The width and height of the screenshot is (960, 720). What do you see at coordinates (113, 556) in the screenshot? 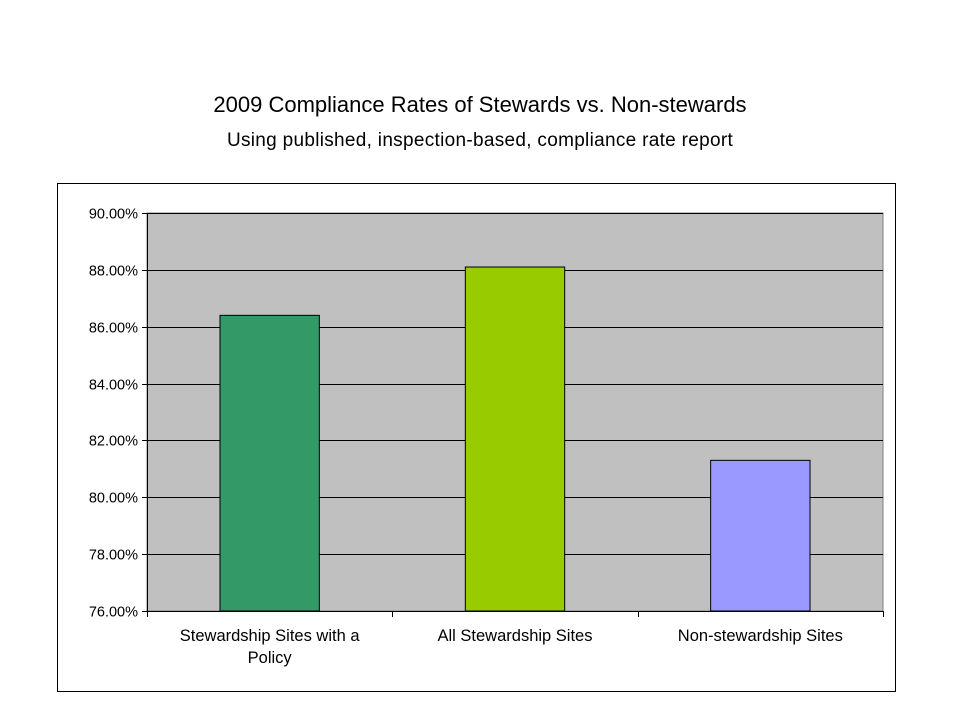
I see `y-tick-label: 78.00%` at bounding box center [113, 556].